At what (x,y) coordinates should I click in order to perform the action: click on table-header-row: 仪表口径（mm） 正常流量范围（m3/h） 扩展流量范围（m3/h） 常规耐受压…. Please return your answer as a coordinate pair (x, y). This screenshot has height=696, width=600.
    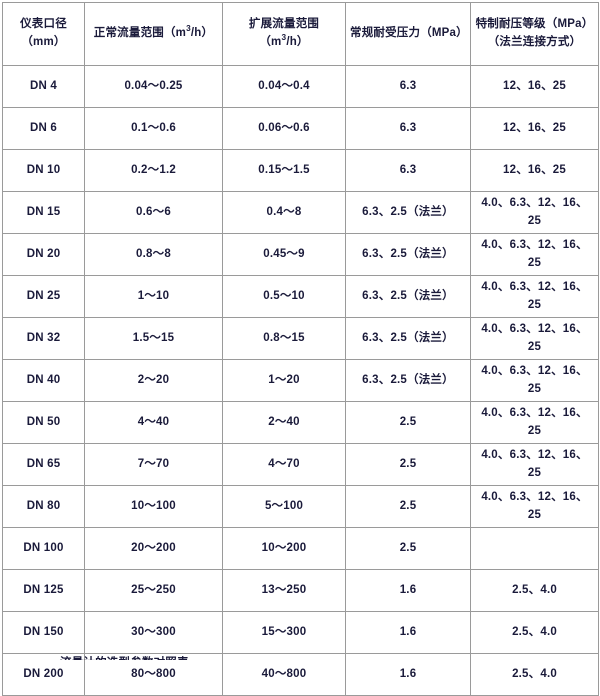
    Looking at the image, I should click on (300, 34).